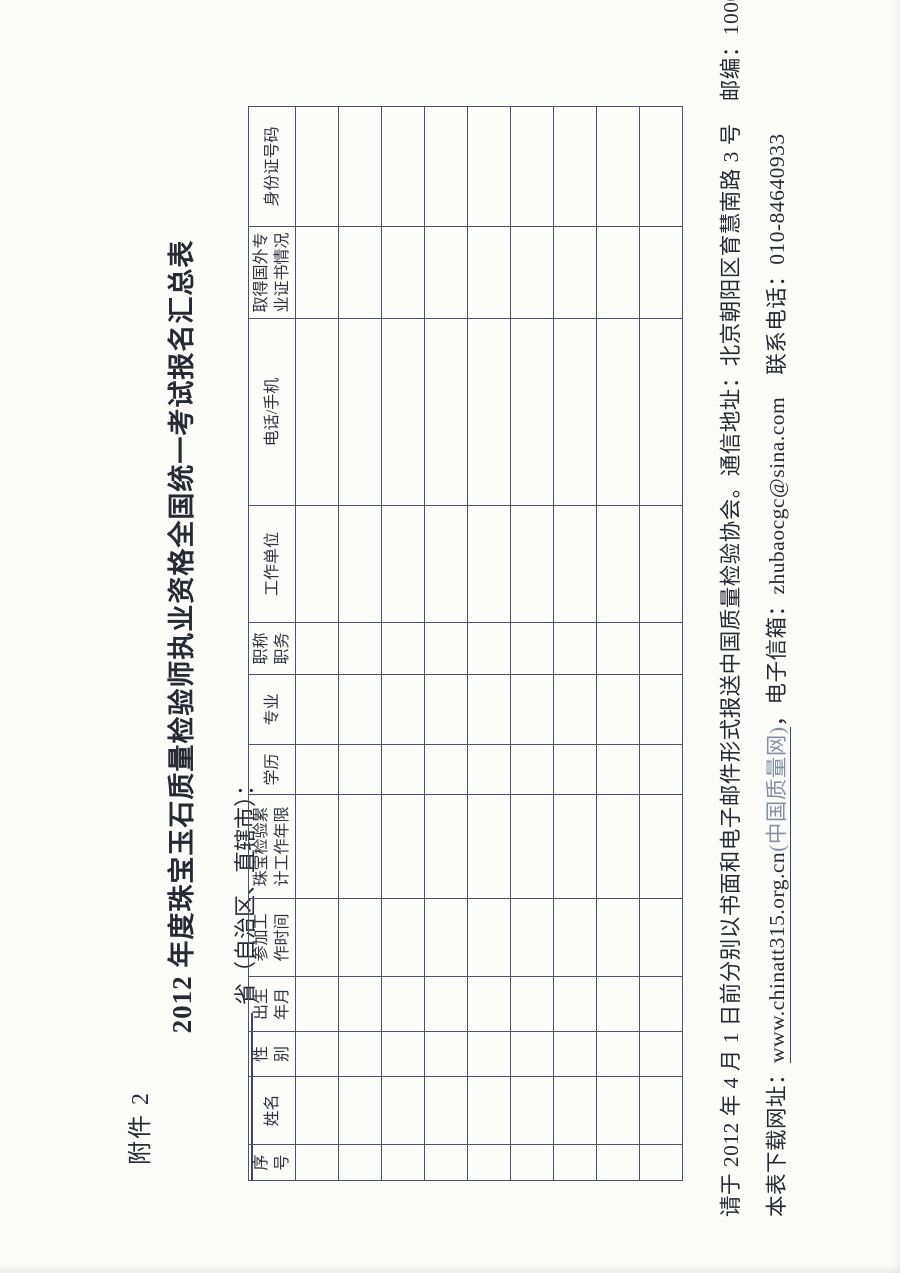 The height and width of the screenshot is (1273, 900). What do you see at coordinates (272, 272) in the screenshot?
I see `column-header-foreign-certificate: 取得国外专 业证书情况` at bounding box center [272, 272].